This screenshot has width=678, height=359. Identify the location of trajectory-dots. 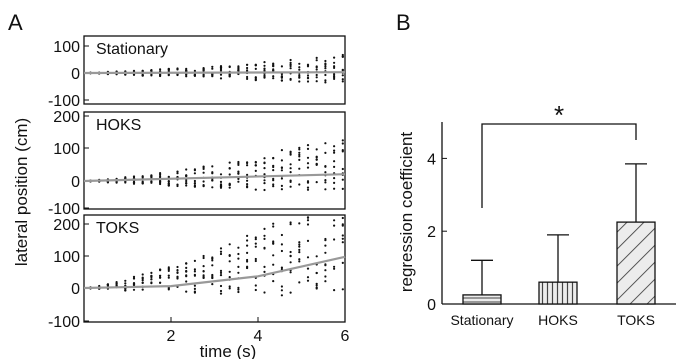
(216, 165).